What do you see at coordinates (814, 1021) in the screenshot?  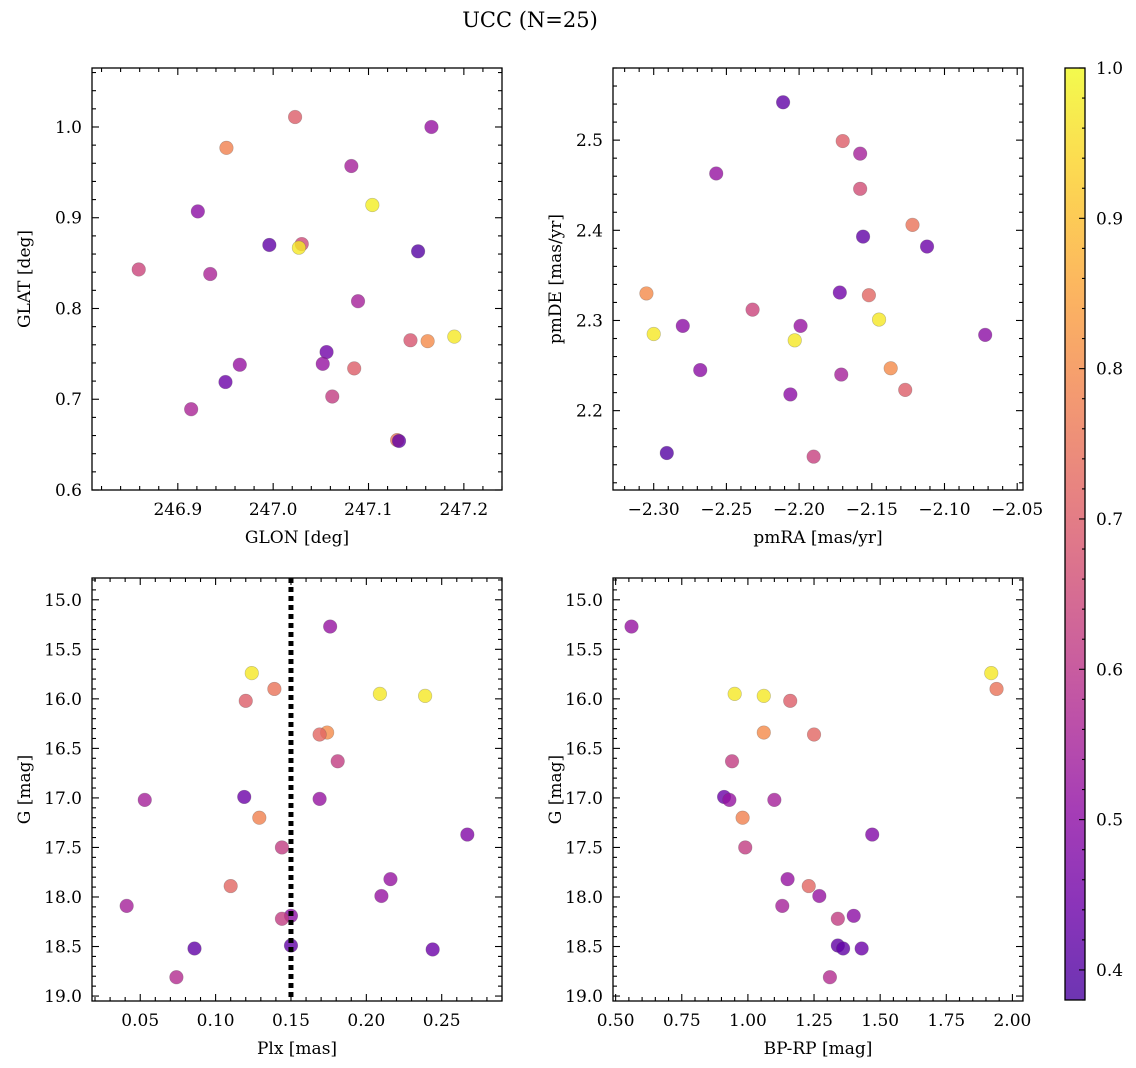 I see `x-tick-label: 1.25` at bounding box center [814, 1021].